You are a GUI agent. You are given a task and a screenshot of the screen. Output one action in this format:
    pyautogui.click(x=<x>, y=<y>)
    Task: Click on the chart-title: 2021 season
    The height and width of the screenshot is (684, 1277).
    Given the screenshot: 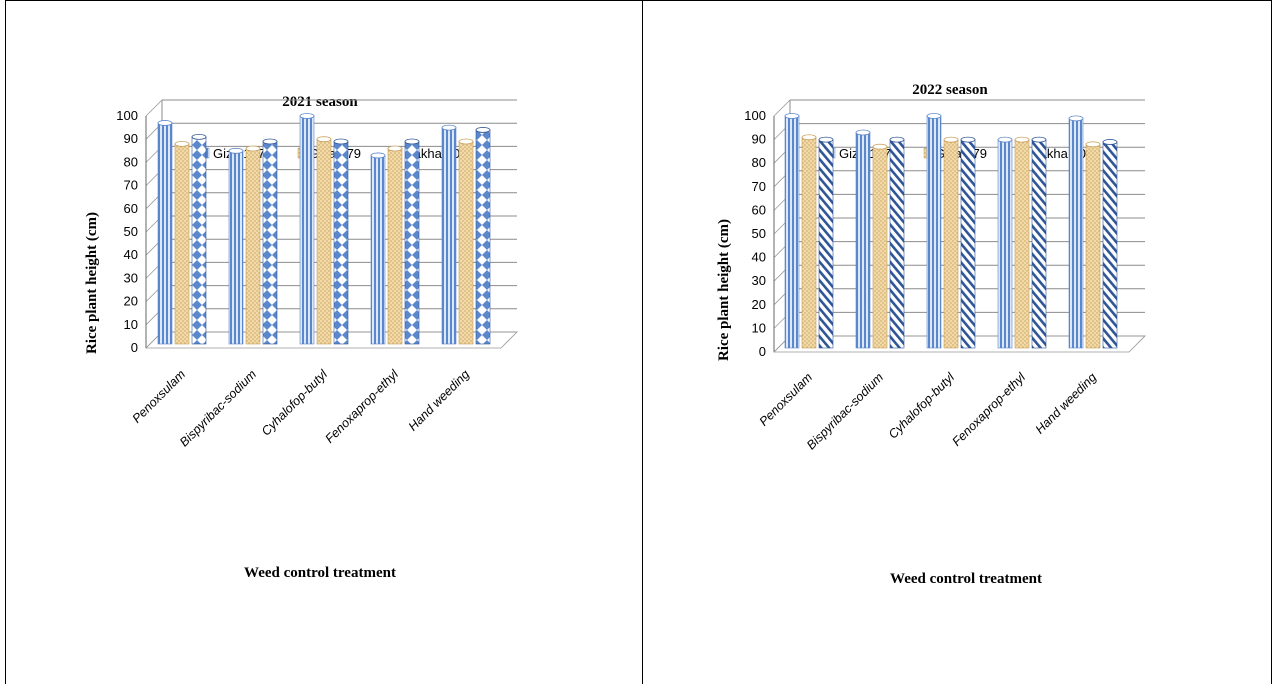 What is the action you would take?
    pyautogui.click(x=320, y=102)
    